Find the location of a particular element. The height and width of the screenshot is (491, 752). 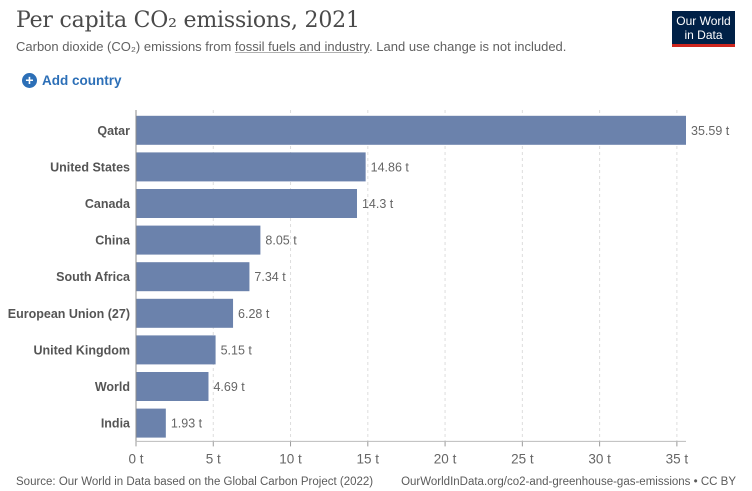

category-label: European Union (27) is located at coordinates (69, 314).